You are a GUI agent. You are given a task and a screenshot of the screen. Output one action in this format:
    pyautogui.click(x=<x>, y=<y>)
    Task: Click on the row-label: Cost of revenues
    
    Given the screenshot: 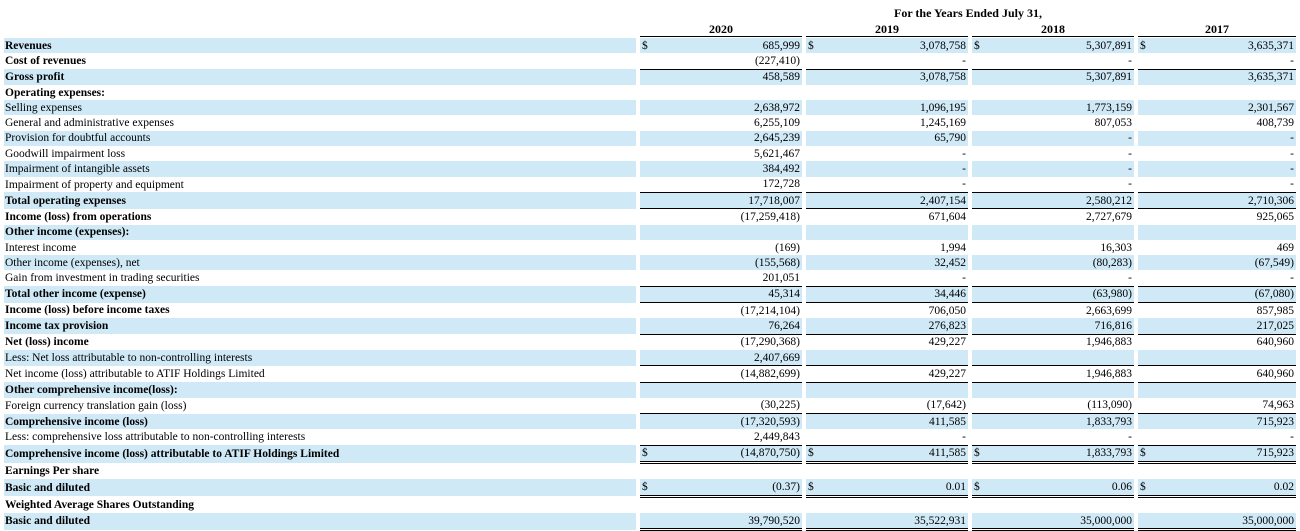 What is the action you would take?
    pyautogui.click(x=45, y=61)
    